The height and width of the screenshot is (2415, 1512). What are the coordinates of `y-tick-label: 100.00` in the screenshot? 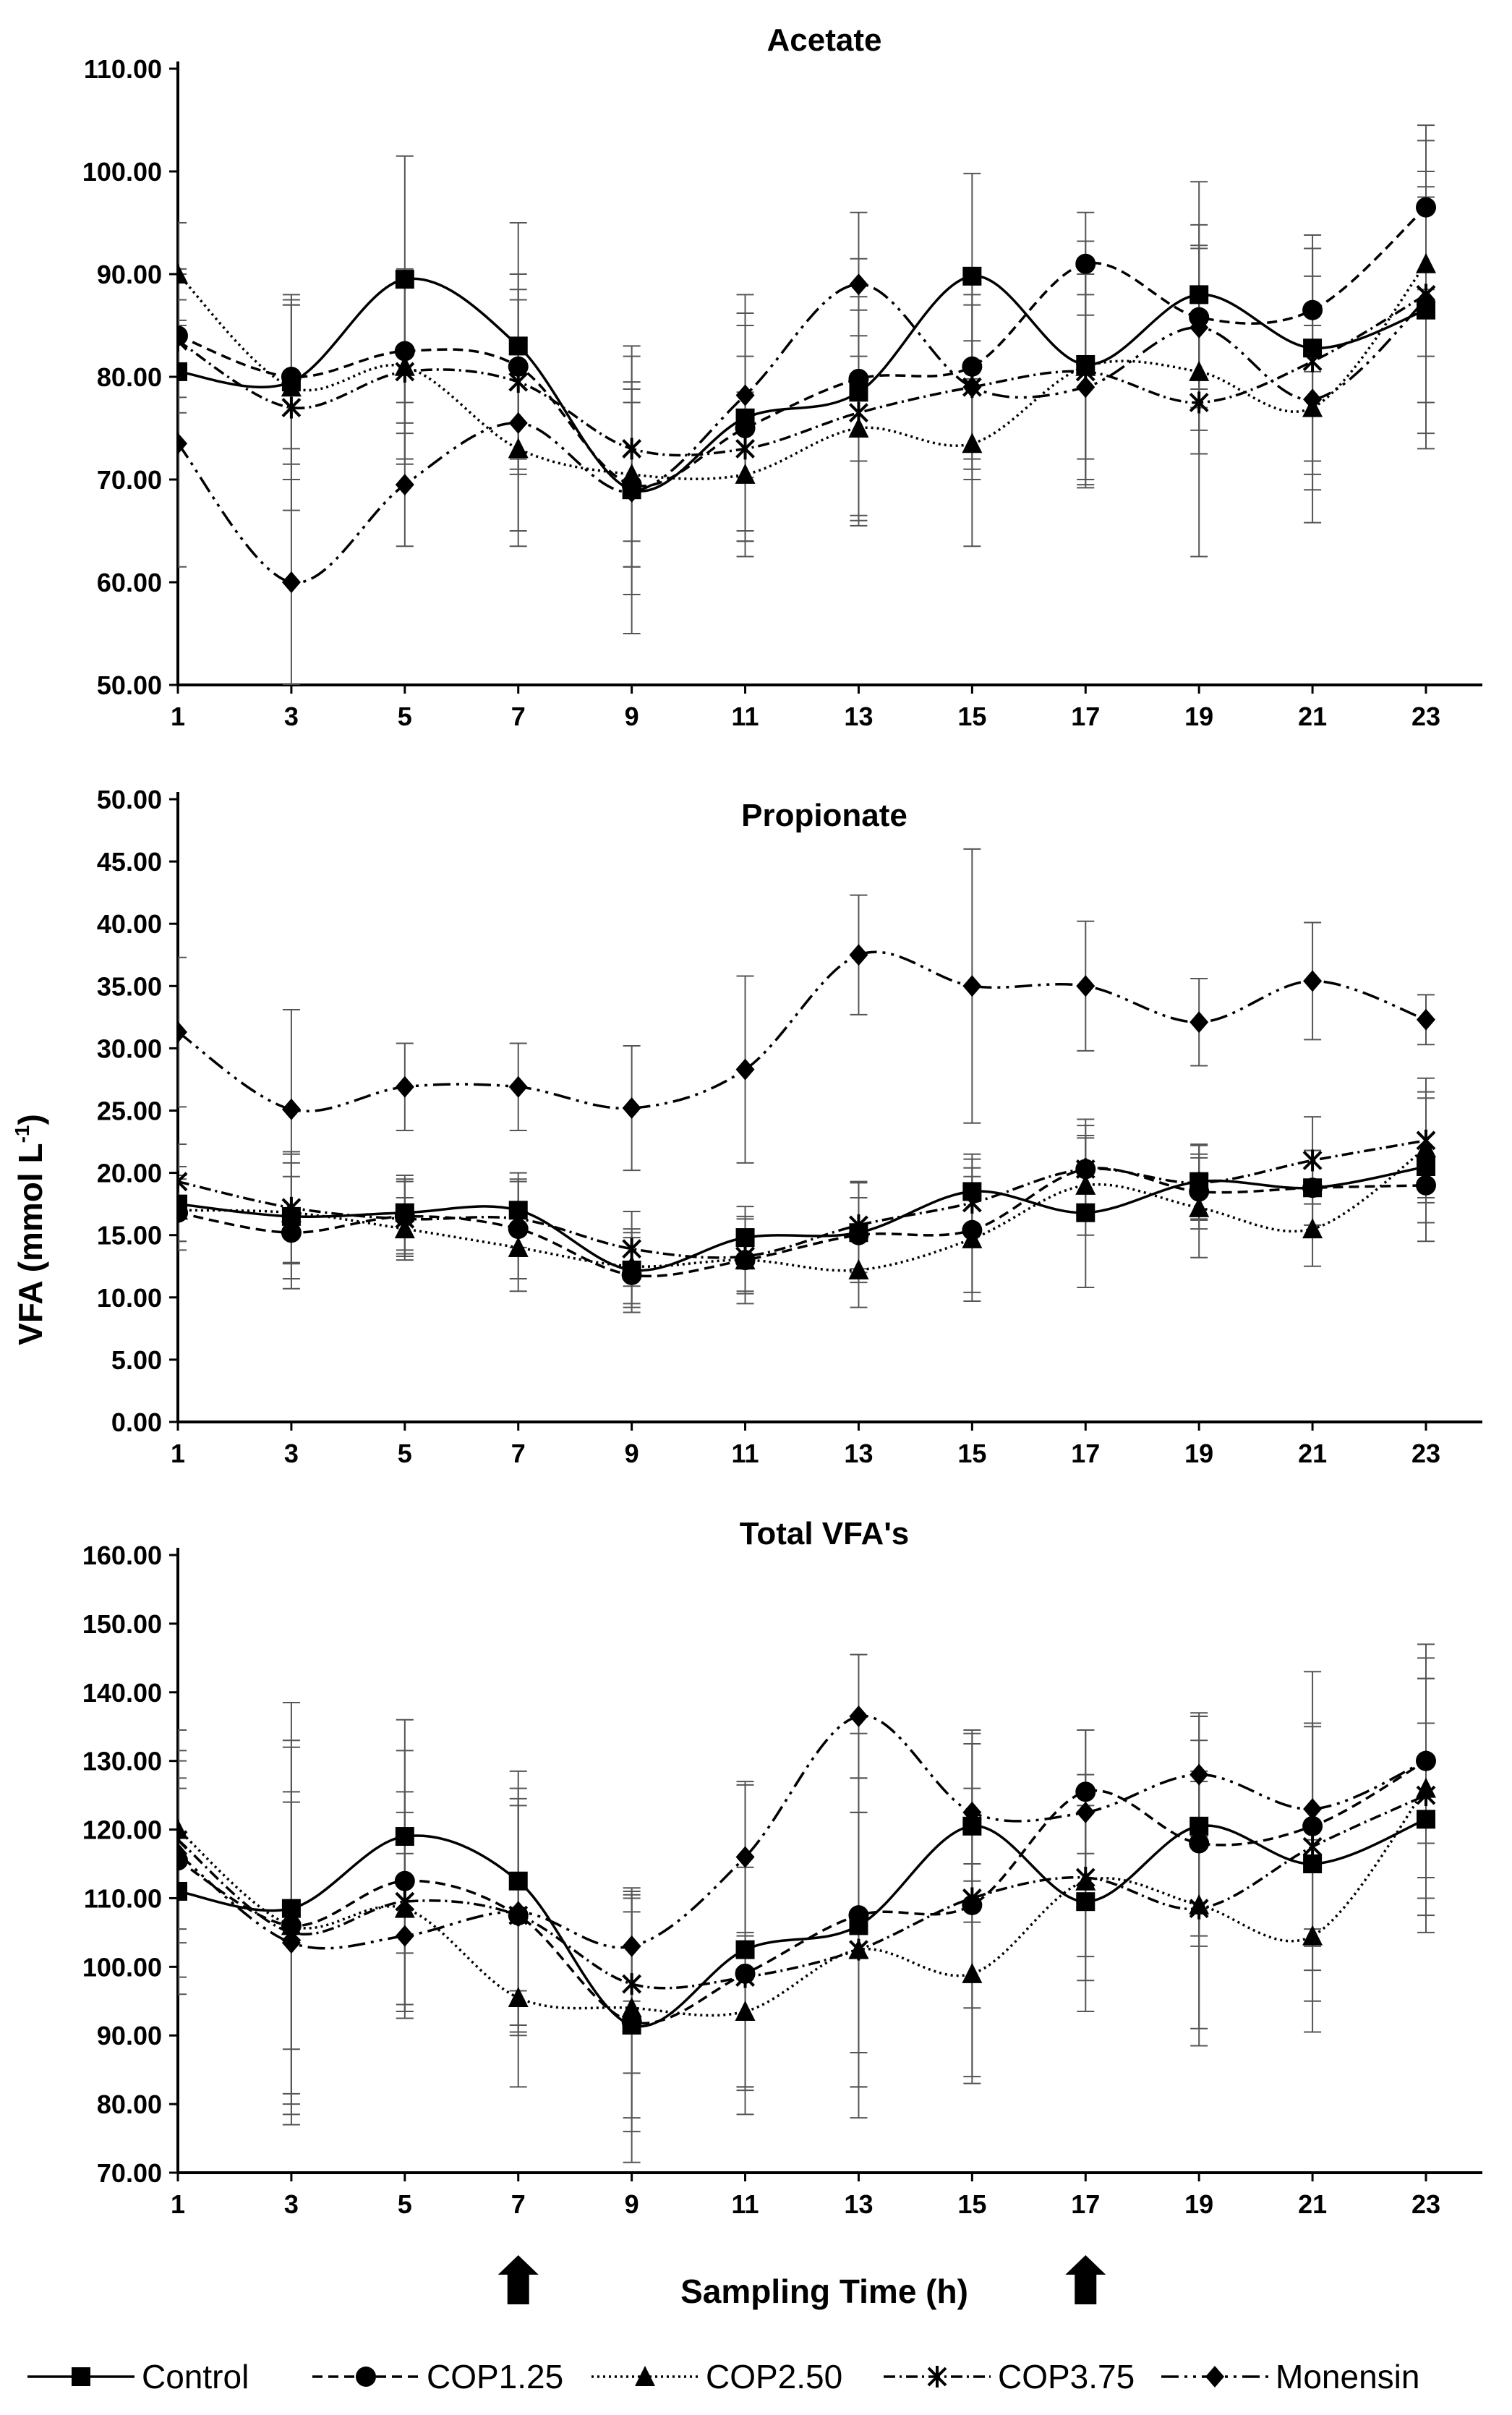 It's located at (122, 1967).